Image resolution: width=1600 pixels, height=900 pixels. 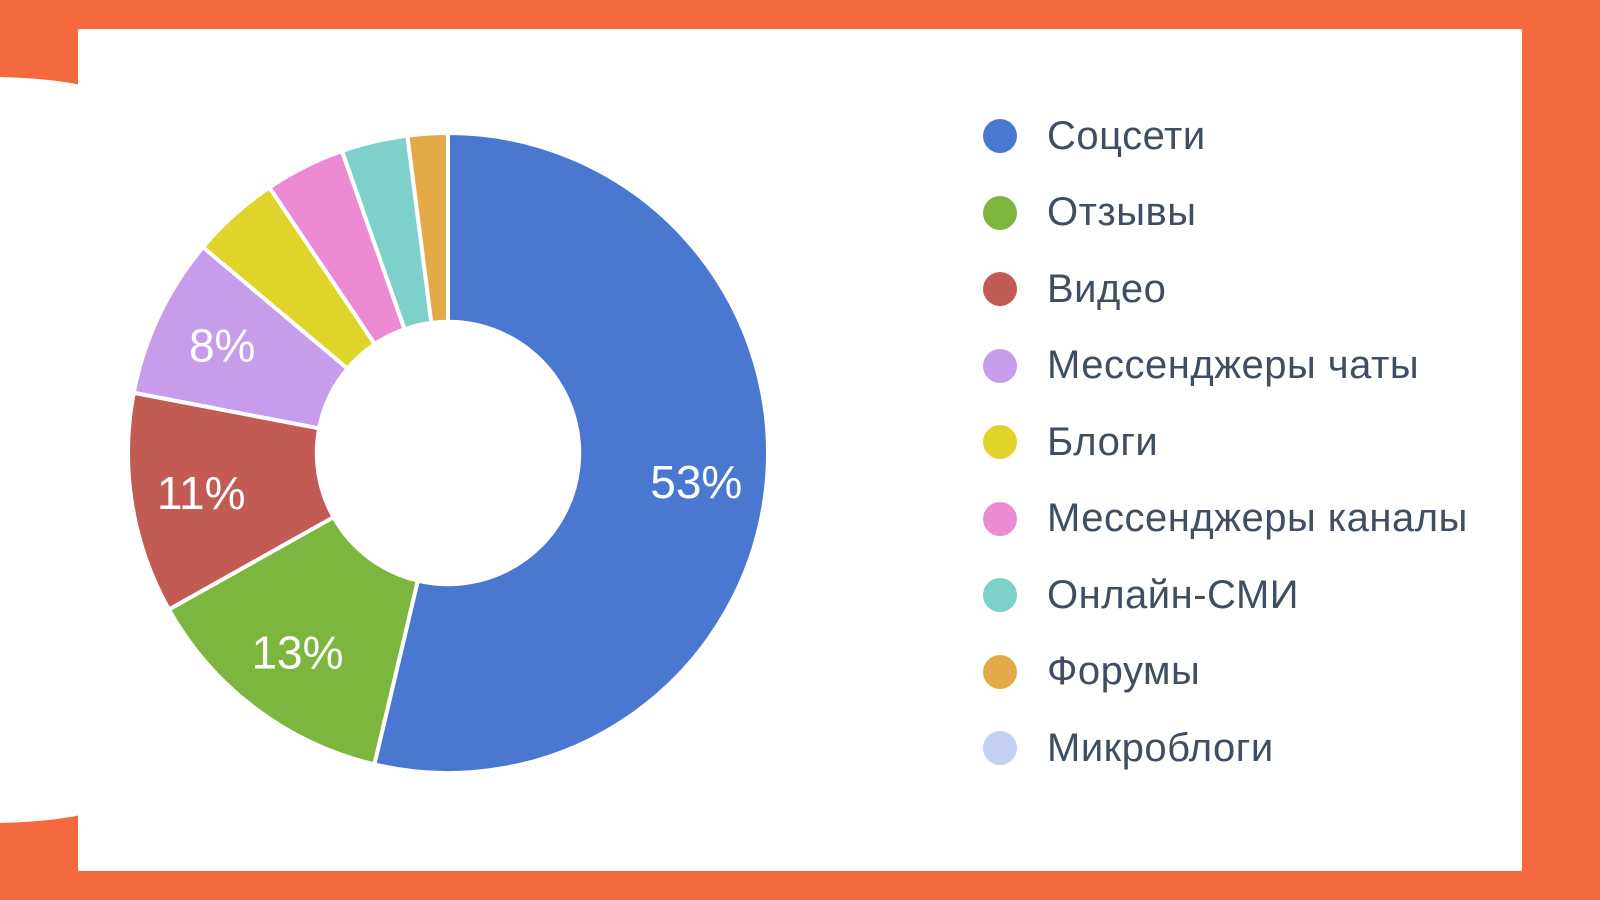 What do you see at coordinates (1122, 212) in the screenshot?
I see `legend-label: Отзывы` at bounding box center [1122, 212].